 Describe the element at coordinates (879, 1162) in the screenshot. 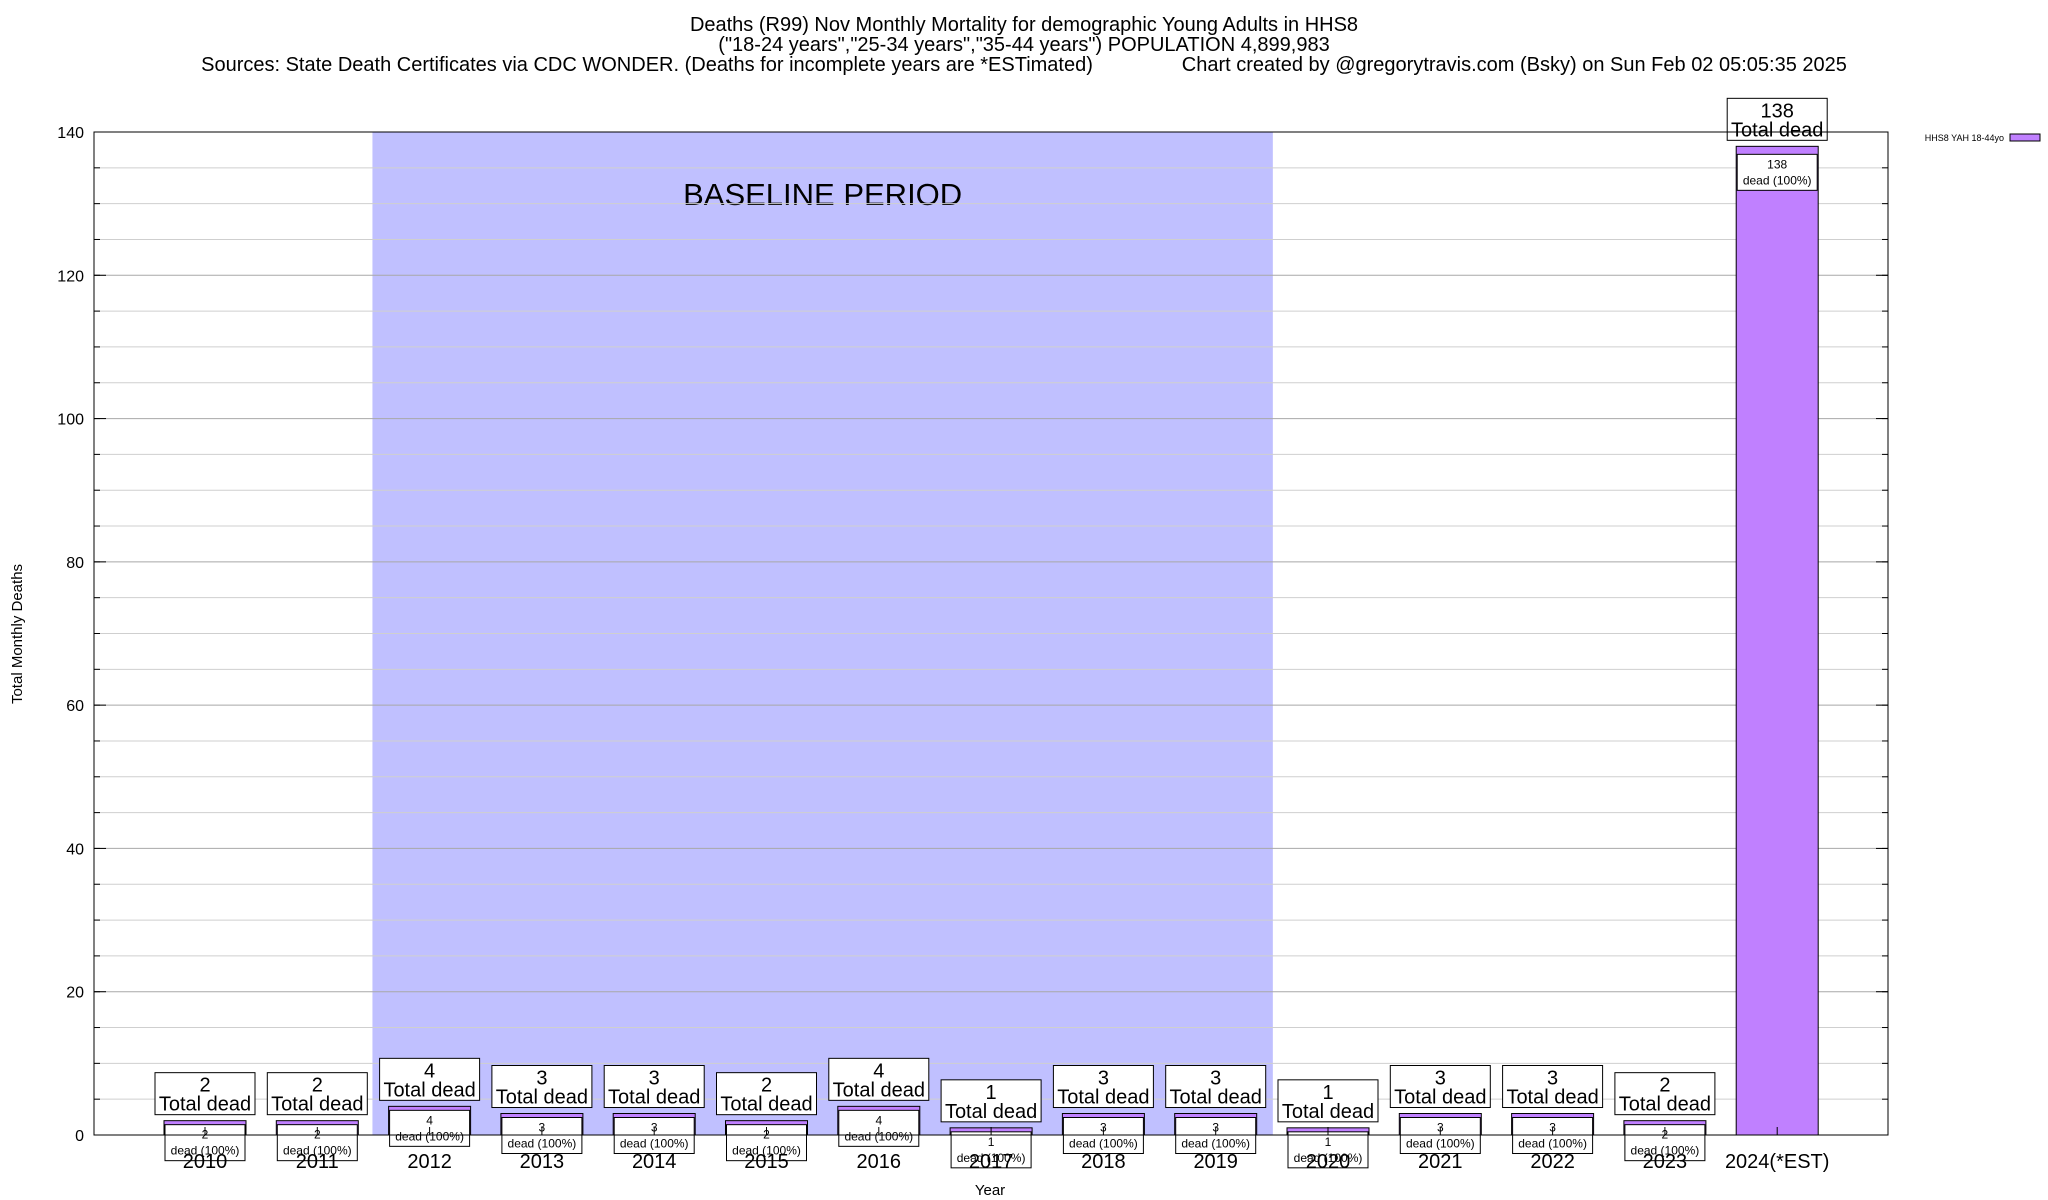

I see `x-tick-label: 2016` at that location.